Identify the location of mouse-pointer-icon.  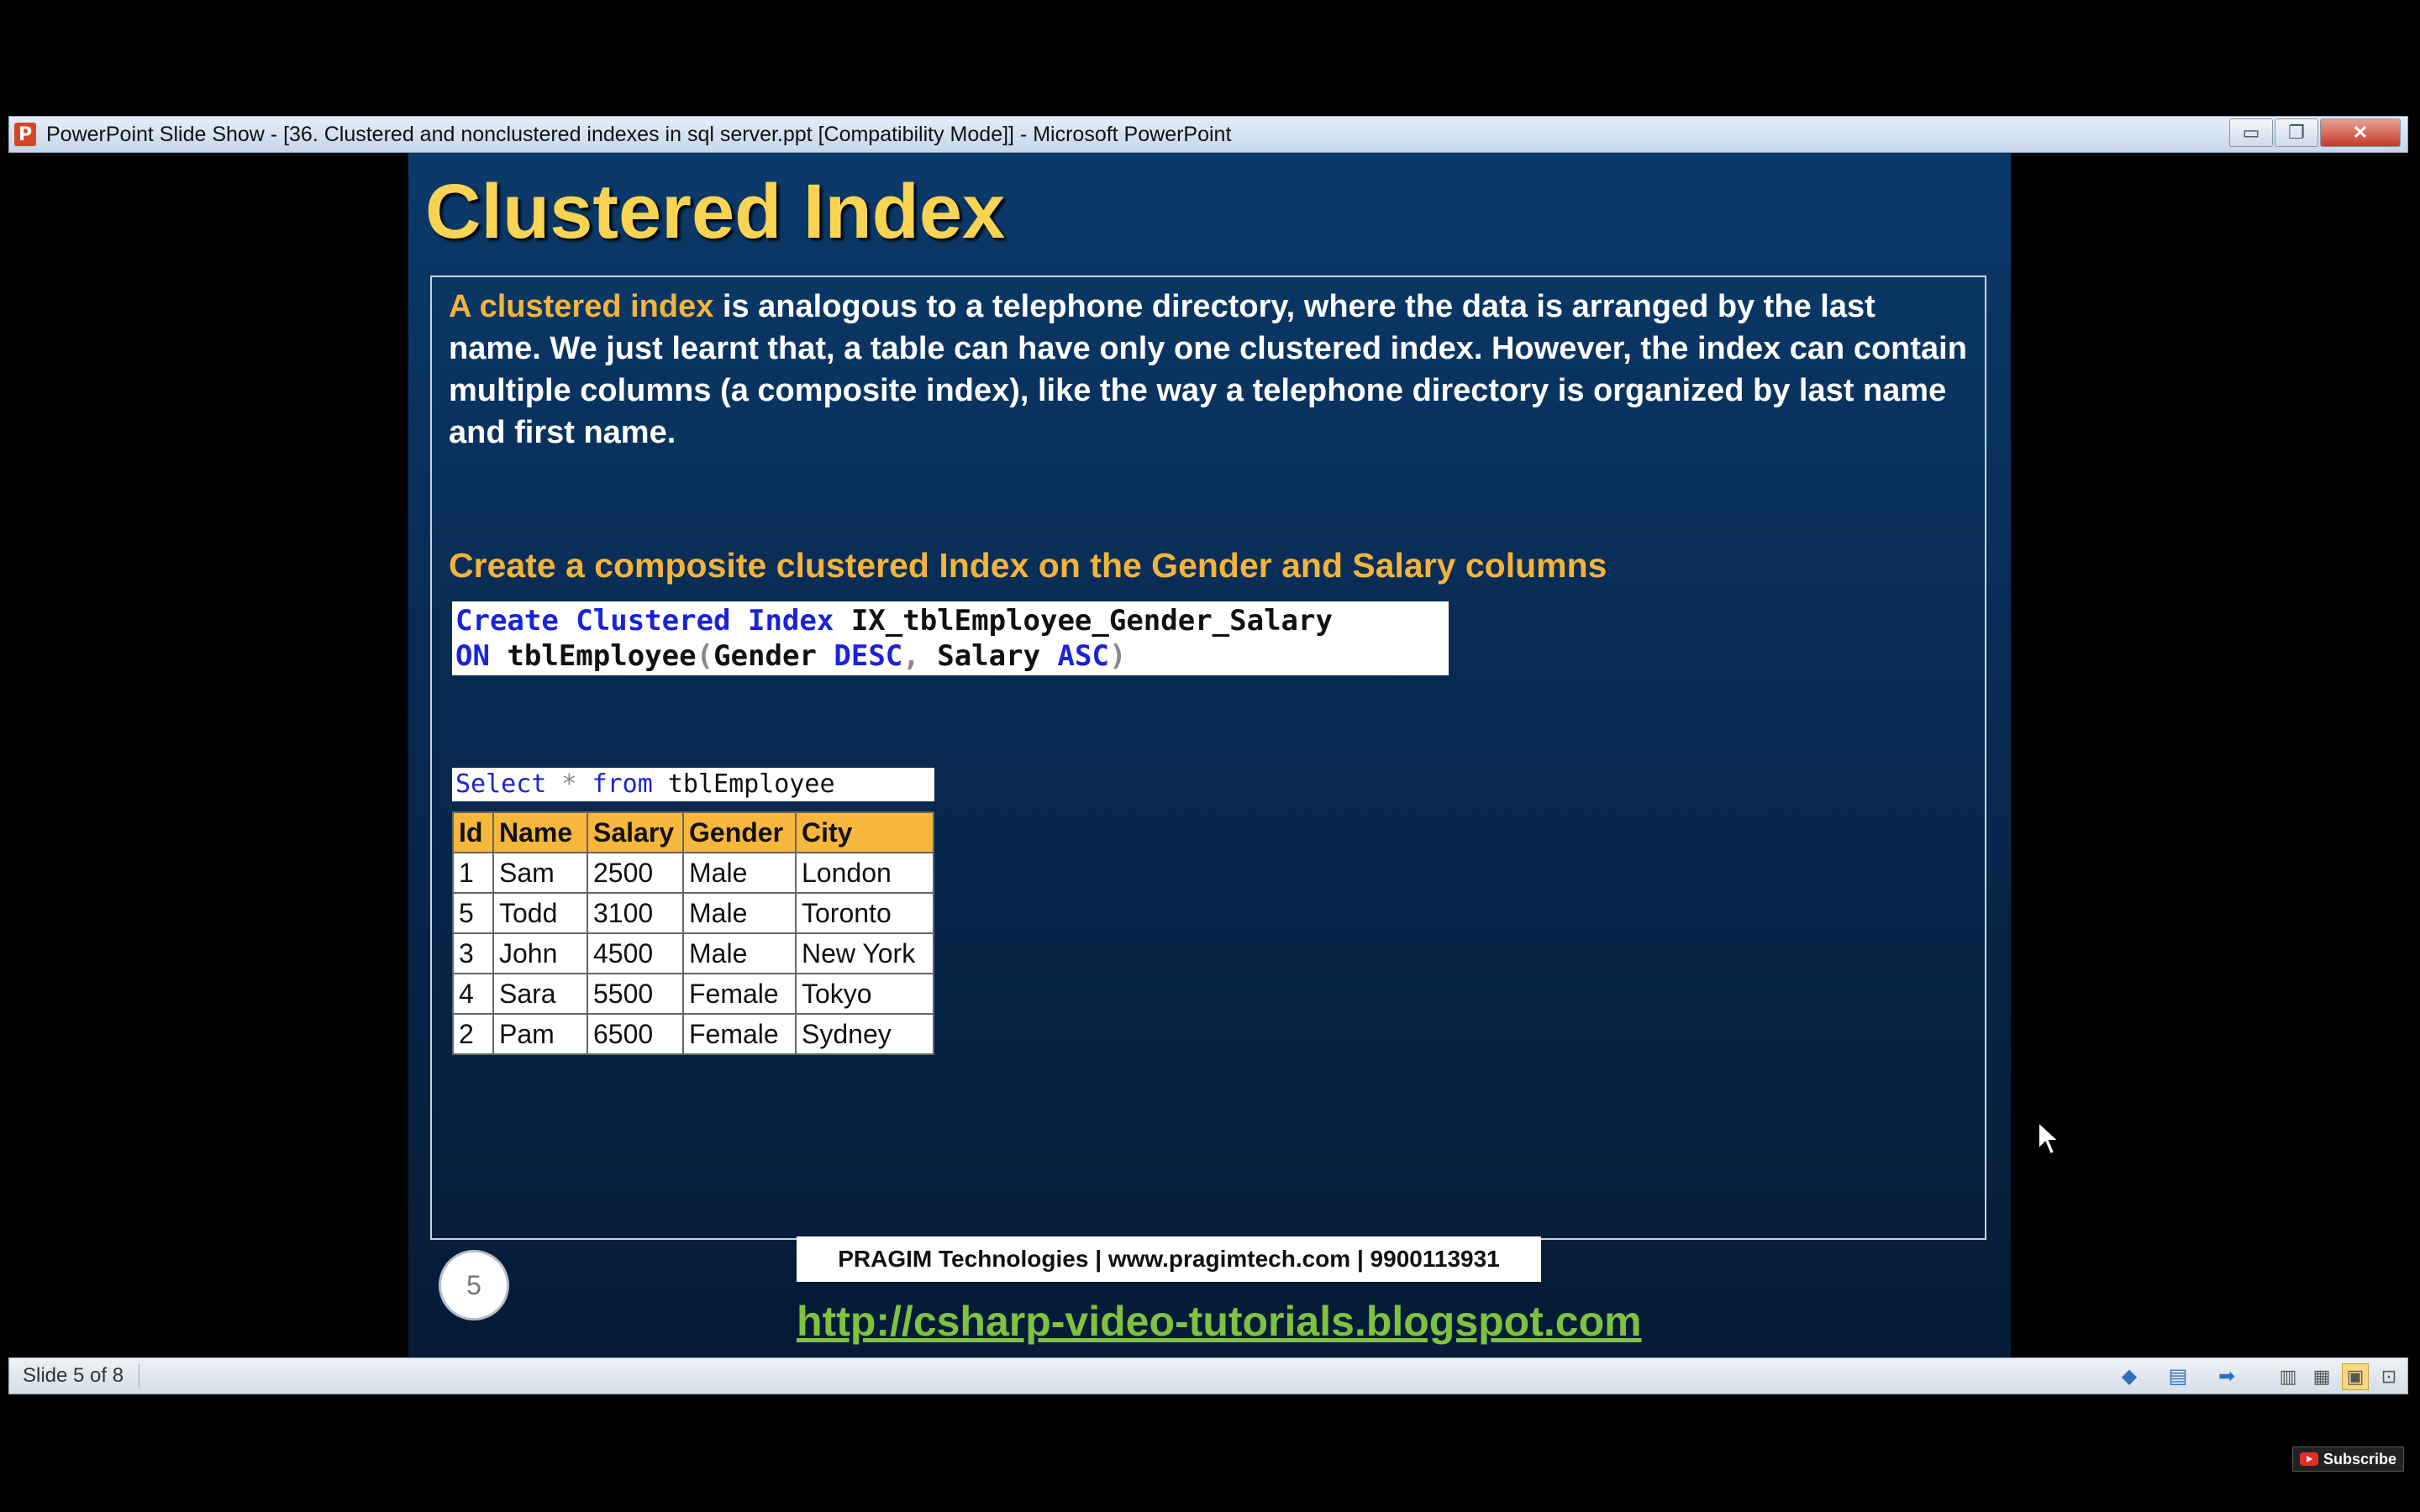
(2049, 1138).